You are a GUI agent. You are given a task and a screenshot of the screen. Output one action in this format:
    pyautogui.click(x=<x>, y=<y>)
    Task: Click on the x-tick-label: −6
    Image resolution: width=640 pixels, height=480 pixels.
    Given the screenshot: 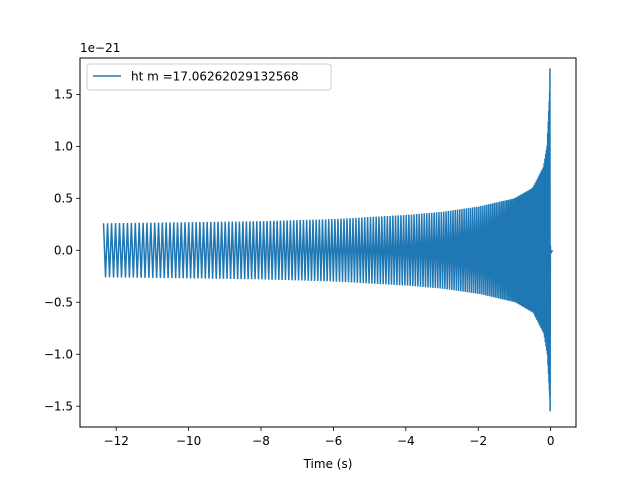 What is the action you would take?
    pyautogui.click(x=334, y=441)
    